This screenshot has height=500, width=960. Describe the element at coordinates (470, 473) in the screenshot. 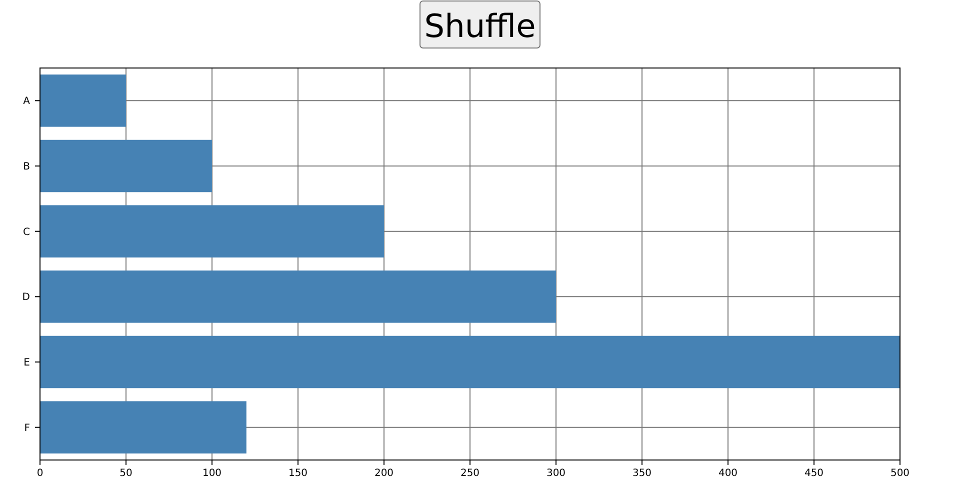

I see `x-tick-label: 250` at that location.